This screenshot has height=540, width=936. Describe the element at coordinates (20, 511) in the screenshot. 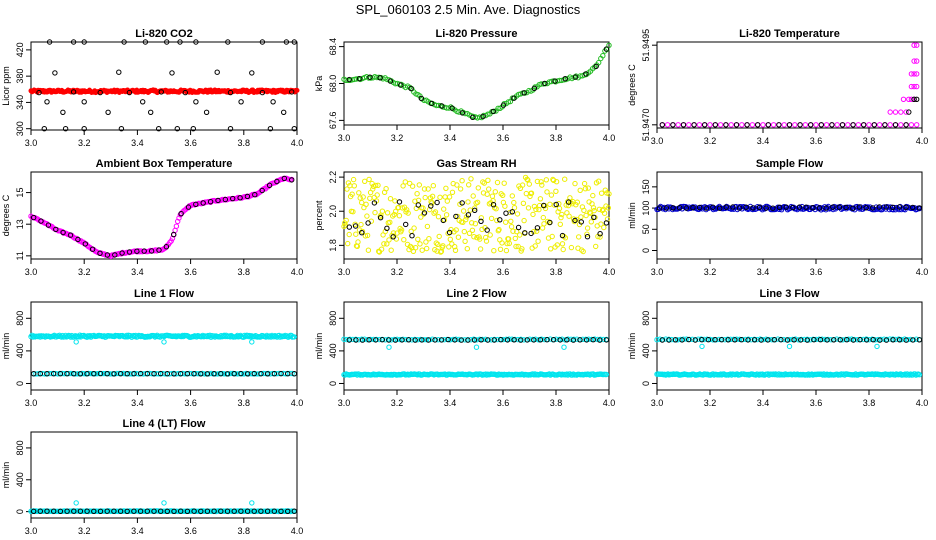

I see `y-tick-label: 0` at that location.